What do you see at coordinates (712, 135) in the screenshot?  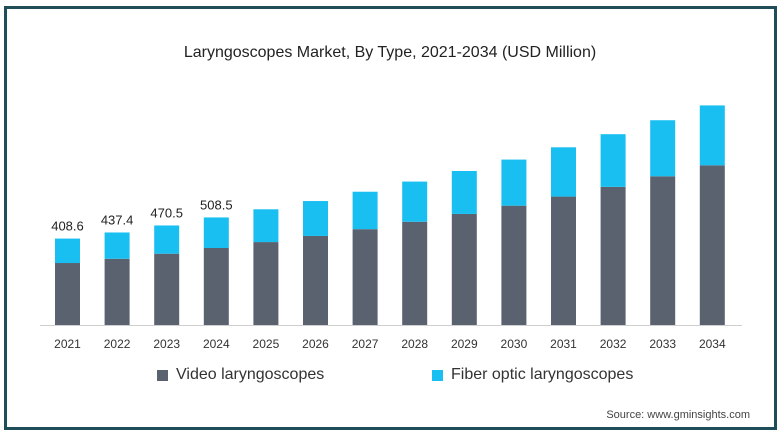 I see `bar-fiber-optic-2034` at bounding box center [712, 135].